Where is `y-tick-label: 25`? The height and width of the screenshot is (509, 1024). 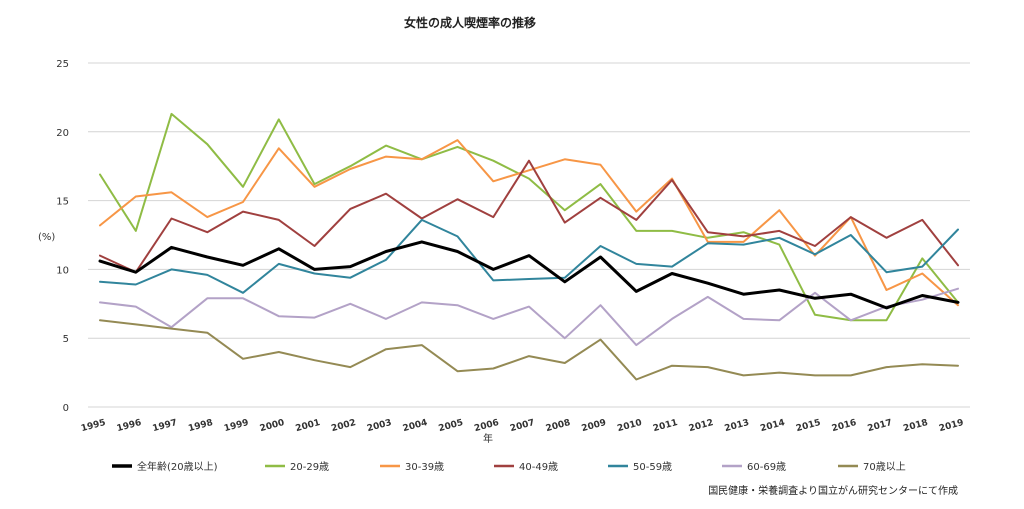 y-tick-label: 25 is located at coordinates (62, 64).